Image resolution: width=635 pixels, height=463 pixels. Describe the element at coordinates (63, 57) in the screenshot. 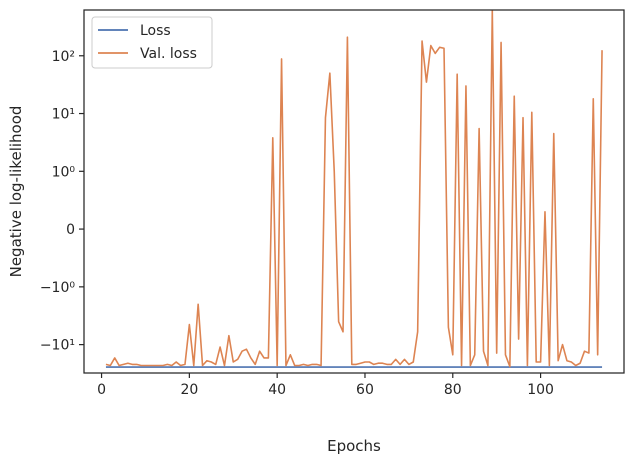

I see `y-tick-label: 10²` at that location.